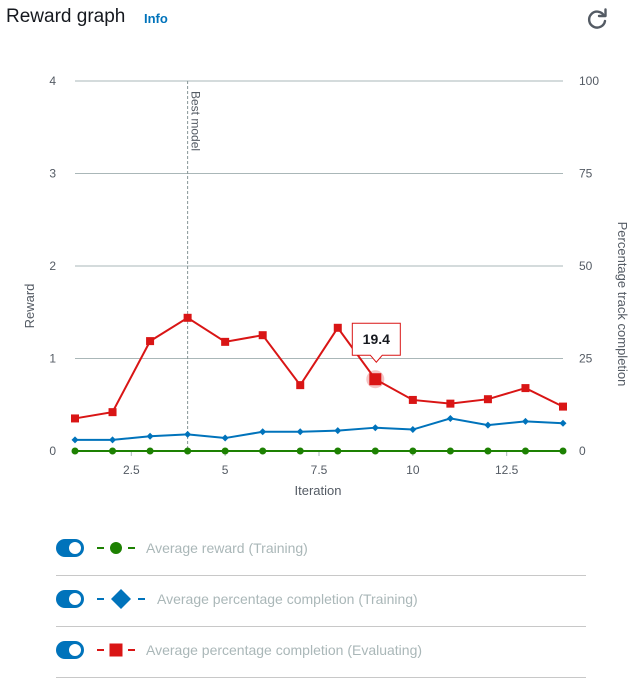 This screenshot has height=678, width=635. Describe the element at coordinates (413, 470) in the screenshot. I see `x-tick-label: 10` at that location.